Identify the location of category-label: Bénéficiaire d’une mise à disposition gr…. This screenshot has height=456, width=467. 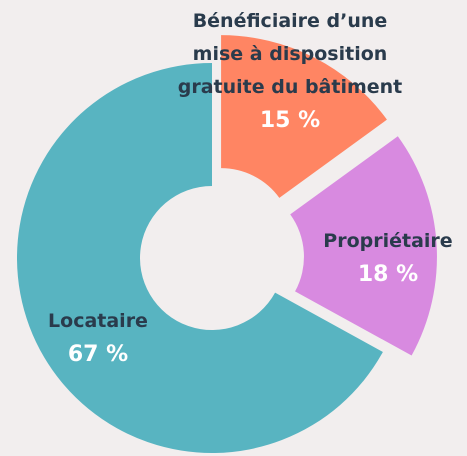
(290, 54).